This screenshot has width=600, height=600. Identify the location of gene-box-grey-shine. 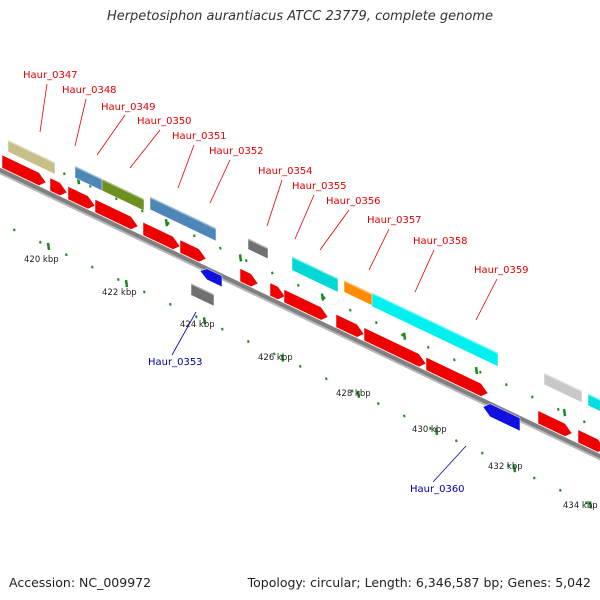
(258, 244).